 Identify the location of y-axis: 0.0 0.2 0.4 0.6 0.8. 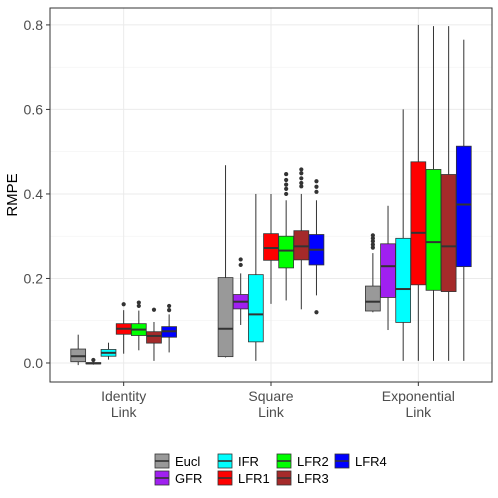
(37, 194).